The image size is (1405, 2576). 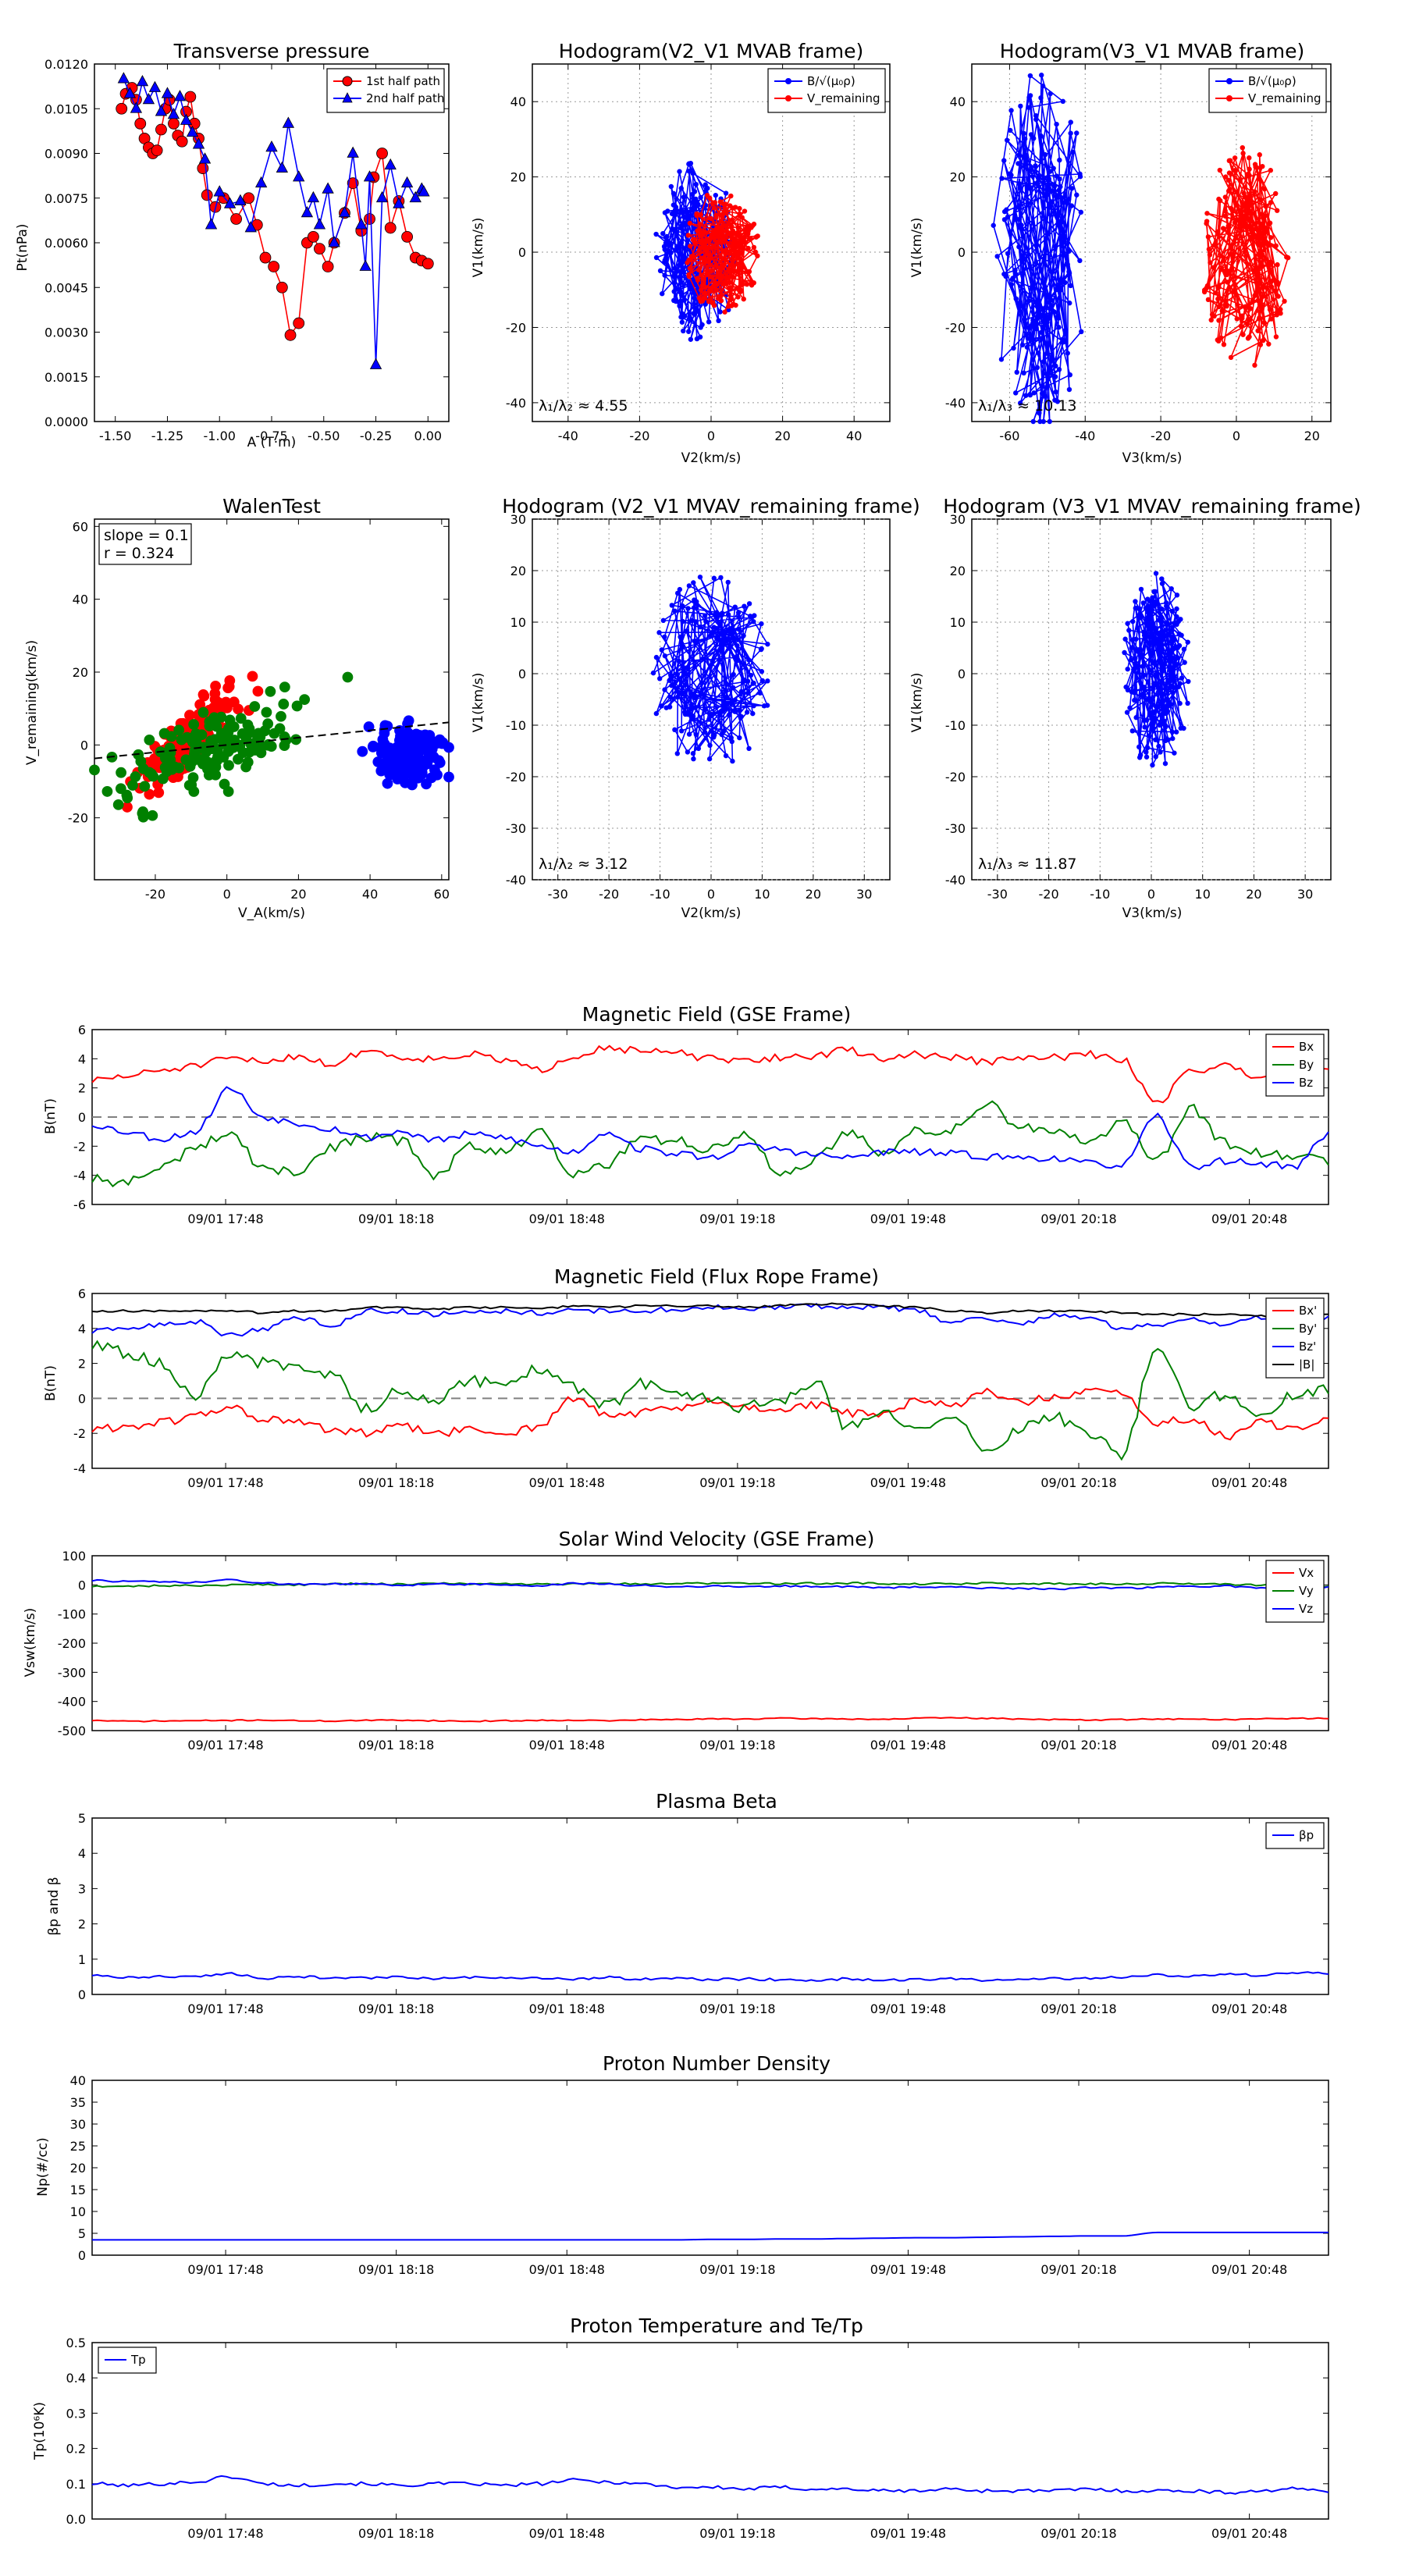 I want to click on x-tick-label: 09/01 20:48, so click(x=1249, y=1745).